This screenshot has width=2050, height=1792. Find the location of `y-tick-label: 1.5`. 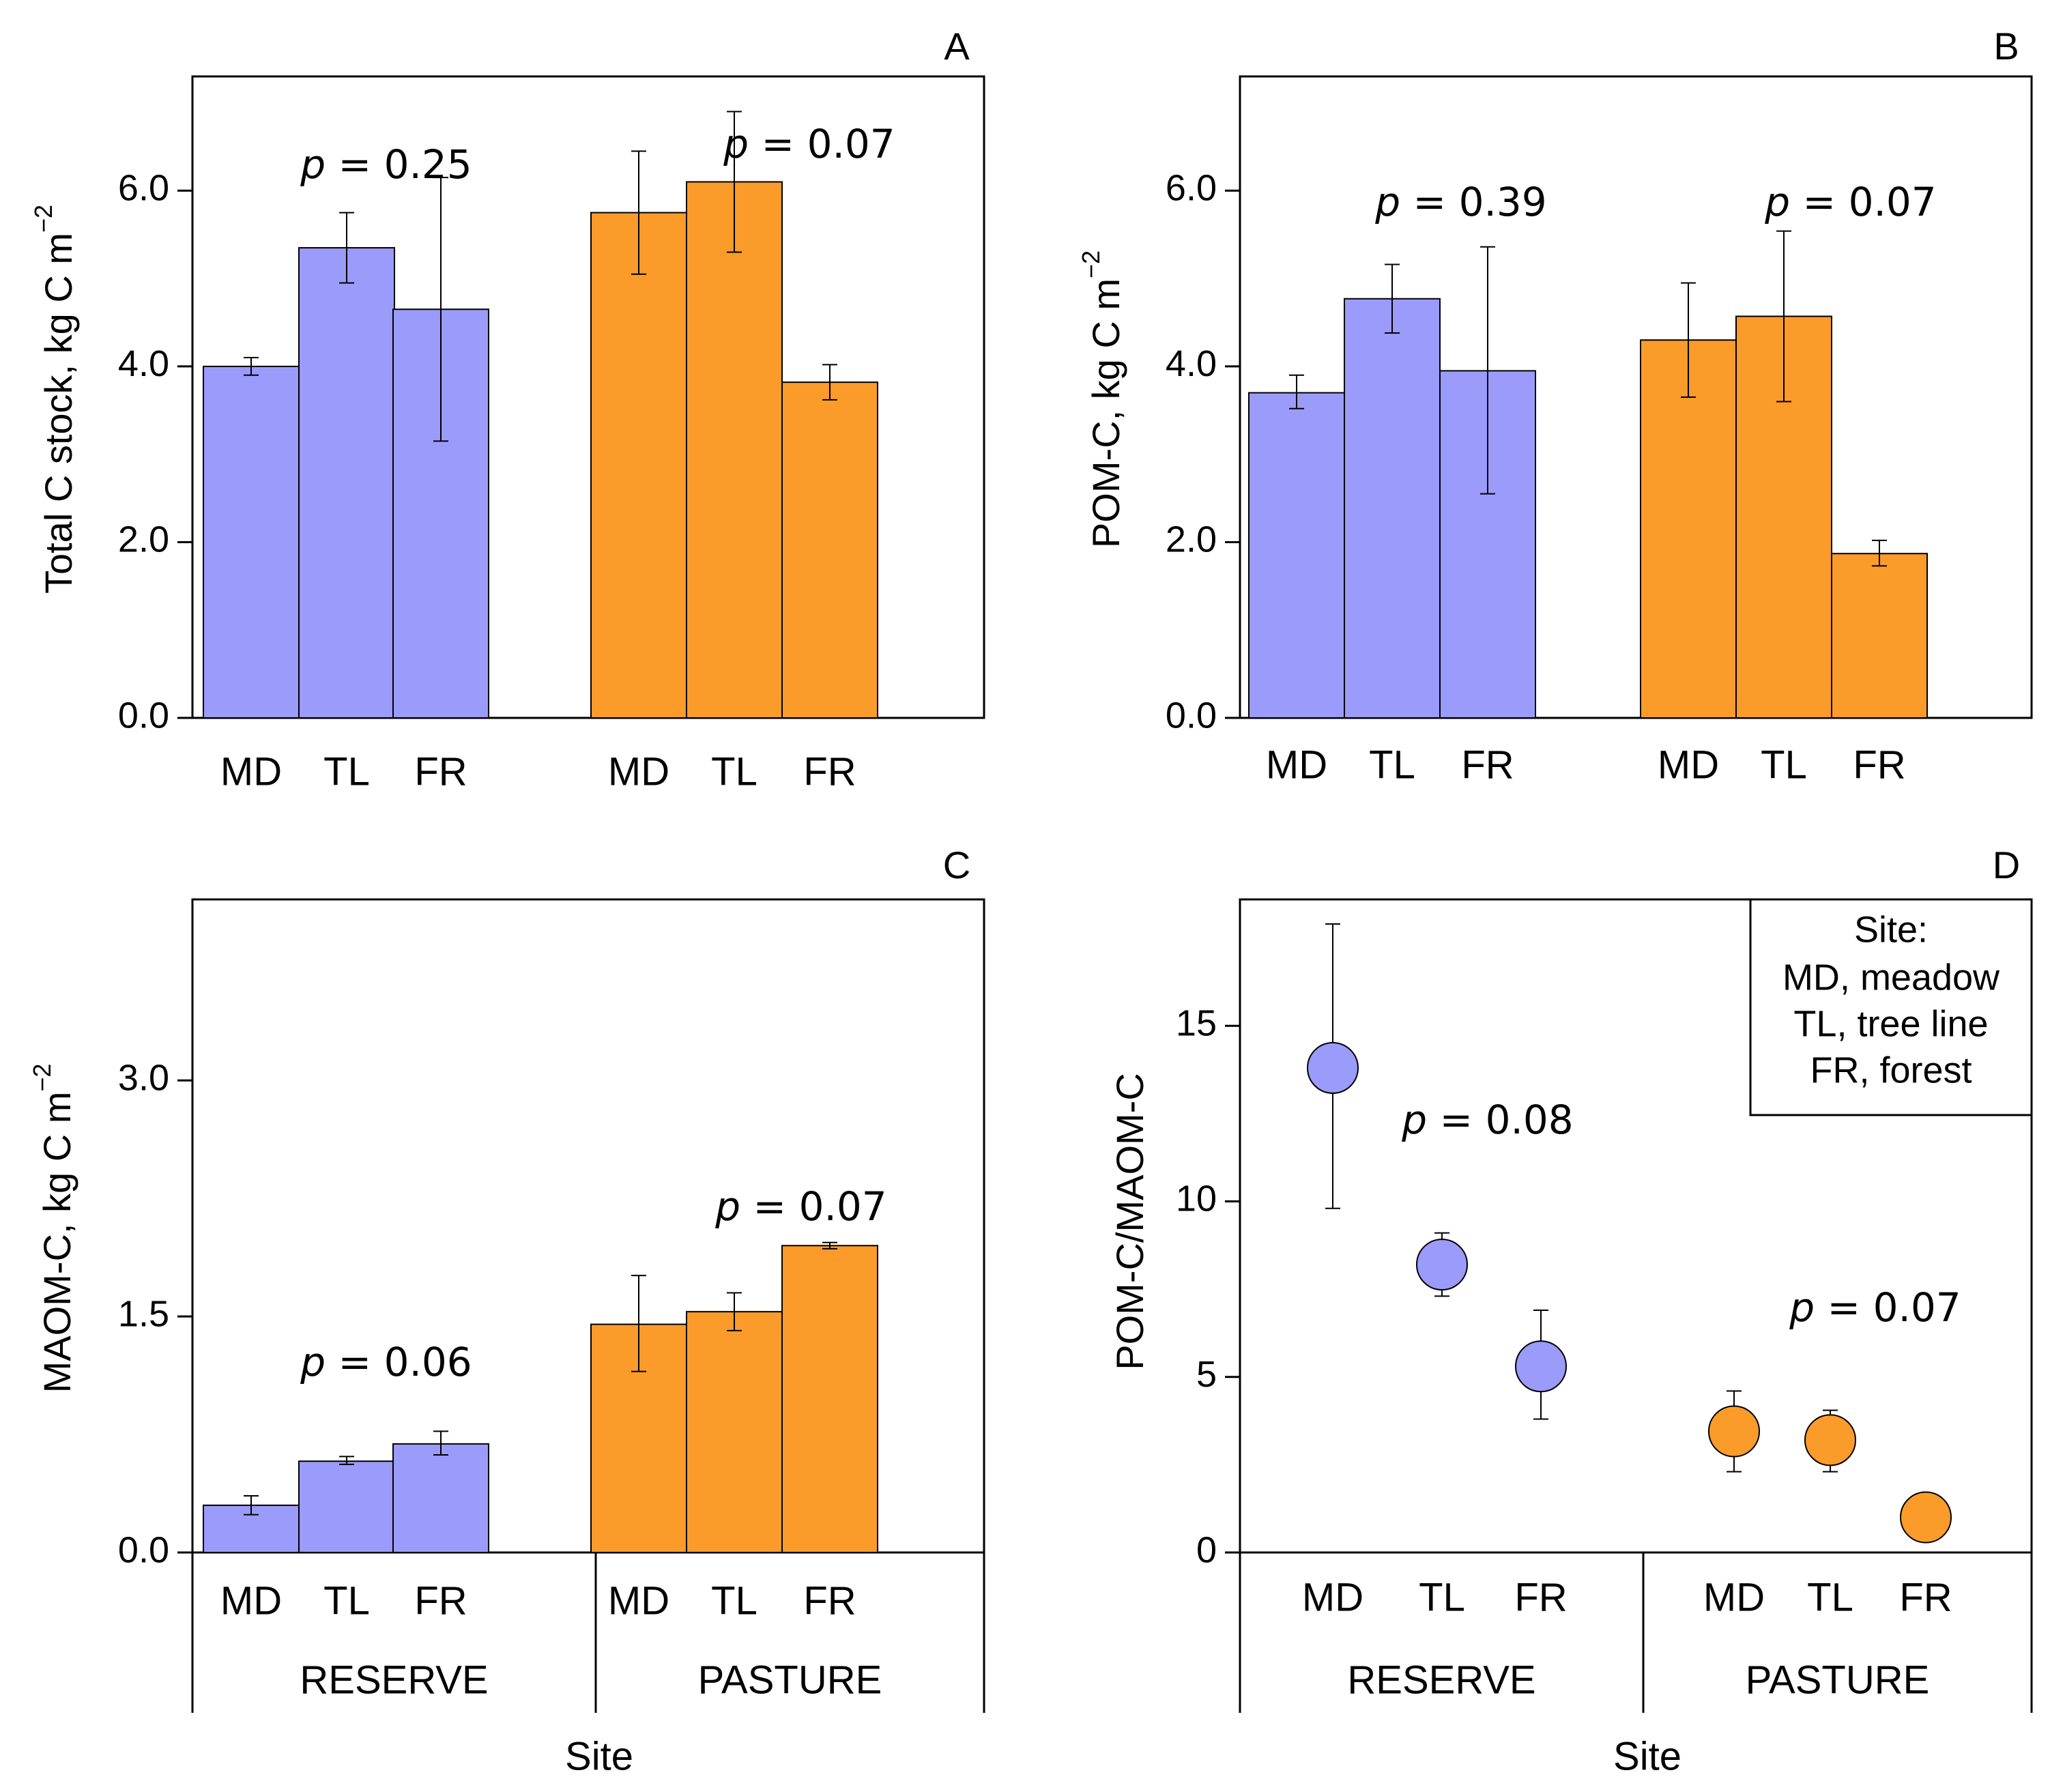

y-tick-label: 1.5 is located at coordinates (143, 1313).